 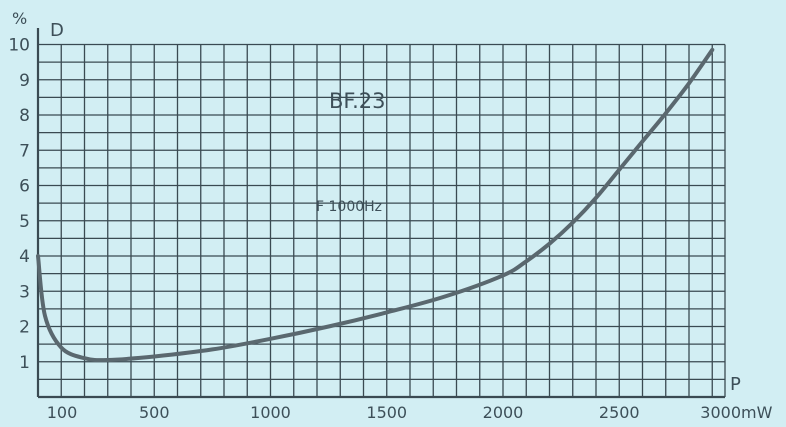 What do you see at coordinates (357, 101) in the screenshot?
I see `chart-title: BF.23` at bounding box center [357, 101].